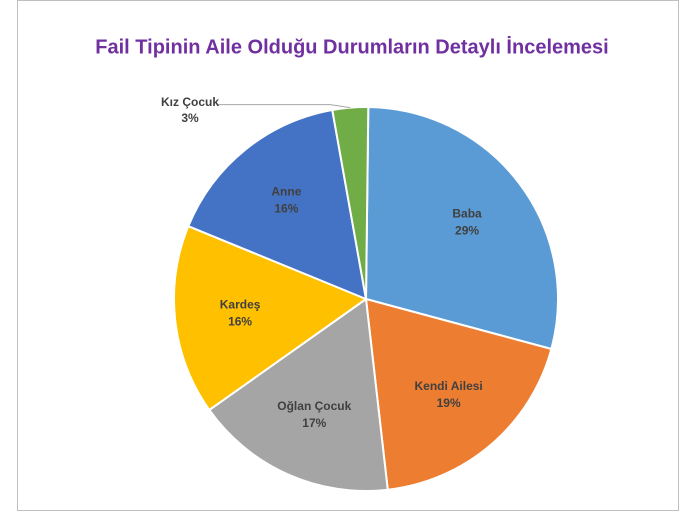 This screenshot has width=679, height=511. What do you see at coordinates (286, 192) in the screenshot?
I see `slice-label: Anne` at bounding box center [286, 192].